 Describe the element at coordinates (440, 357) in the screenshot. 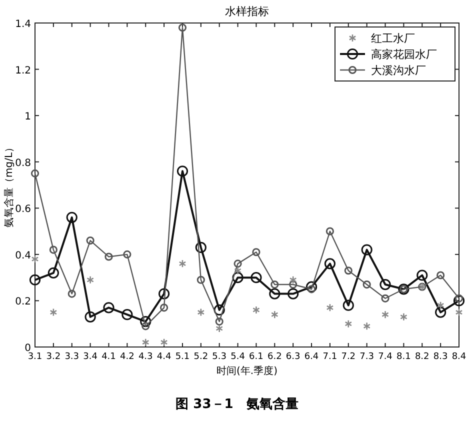

I see `x-tick-label: 8.3` at that location.